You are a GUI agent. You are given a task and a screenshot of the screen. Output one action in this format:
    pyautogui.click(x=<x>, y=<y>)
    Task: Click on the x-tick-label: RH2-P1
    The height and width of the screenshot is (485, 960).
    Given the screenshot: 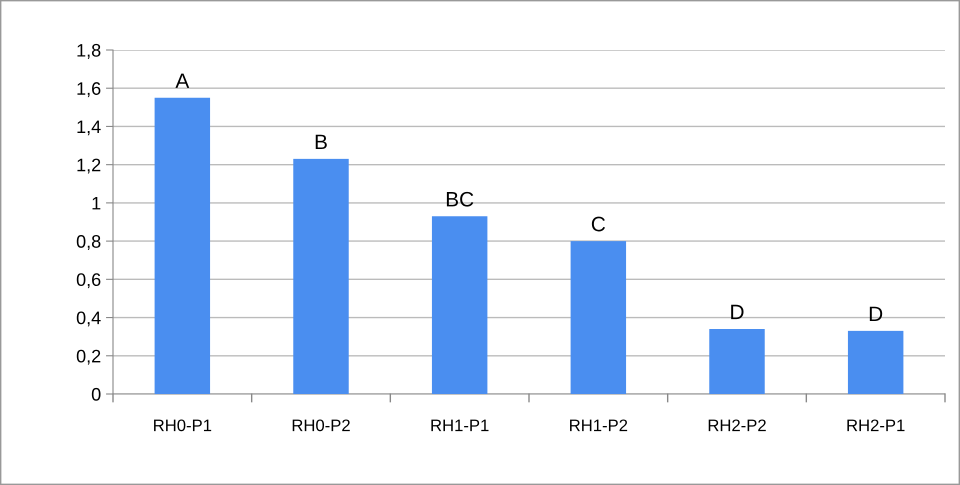 What is the action you would take?
    pyautogui.click(x=875, y=425)
    